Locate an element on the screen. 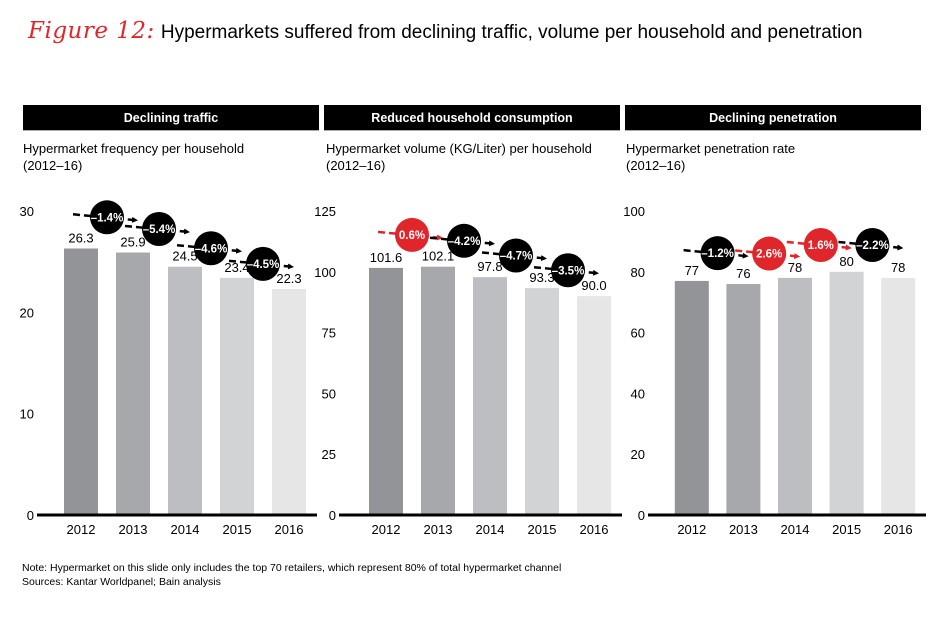 This screenshot has width=950, height=619. y-tick-label: 30 is located at coordinates (27, 211).